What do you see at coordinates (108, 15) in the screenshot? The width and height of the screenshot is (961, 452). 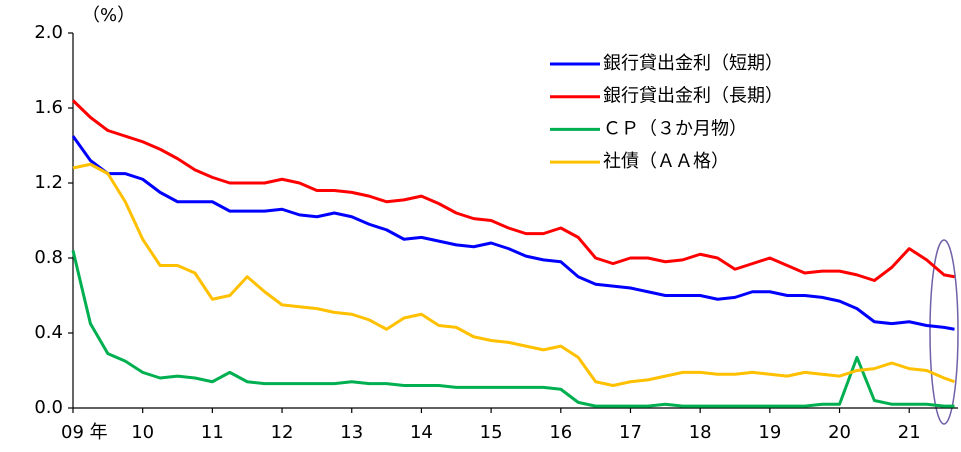 I see `y-unit-label: （%）` at bounding box center [108, 15].